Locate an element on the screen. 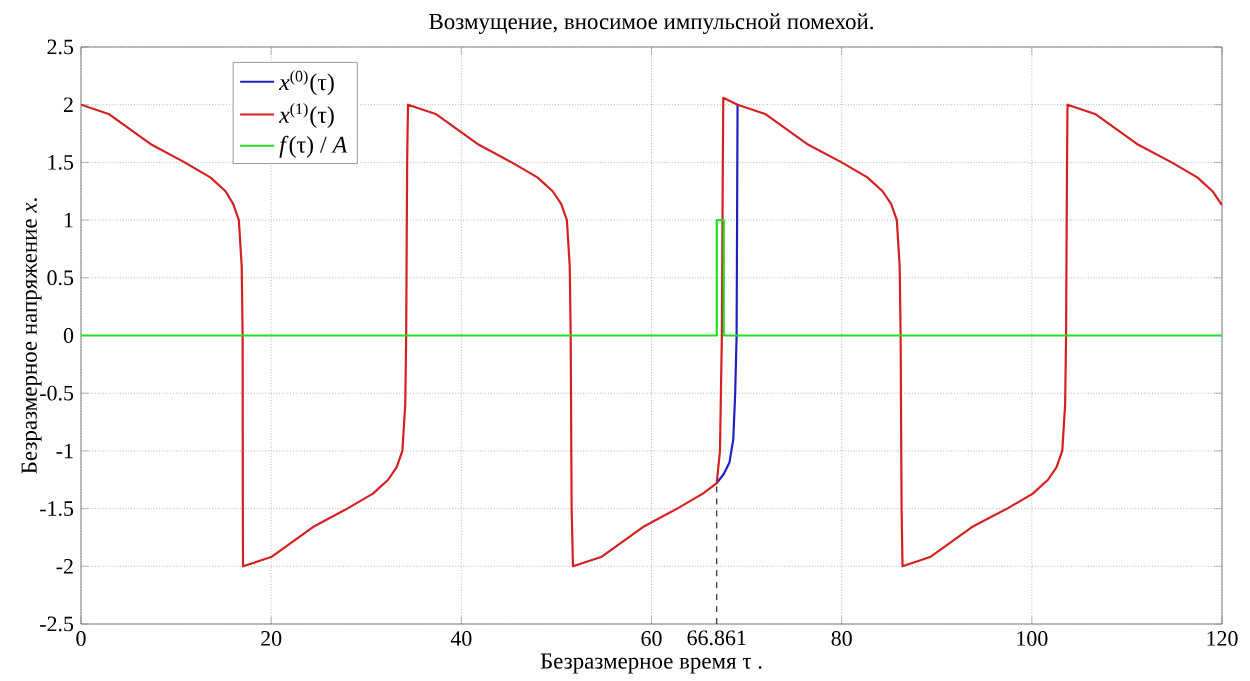 This screenshot has width=1250, height=681. y-tick-label: -1 is located at coordinates (64, 451).